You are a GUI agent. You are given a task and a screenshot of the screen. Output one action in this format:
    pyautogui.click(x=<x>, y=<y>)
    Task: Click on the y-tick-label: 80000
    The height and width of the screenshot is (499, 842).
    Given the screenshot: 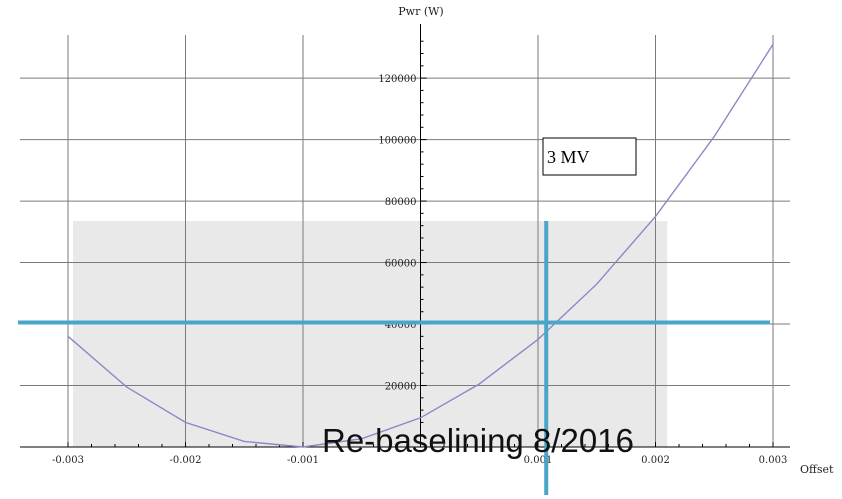 What is the action you would take?
    pyautogui.click(x=401, y=202)
    